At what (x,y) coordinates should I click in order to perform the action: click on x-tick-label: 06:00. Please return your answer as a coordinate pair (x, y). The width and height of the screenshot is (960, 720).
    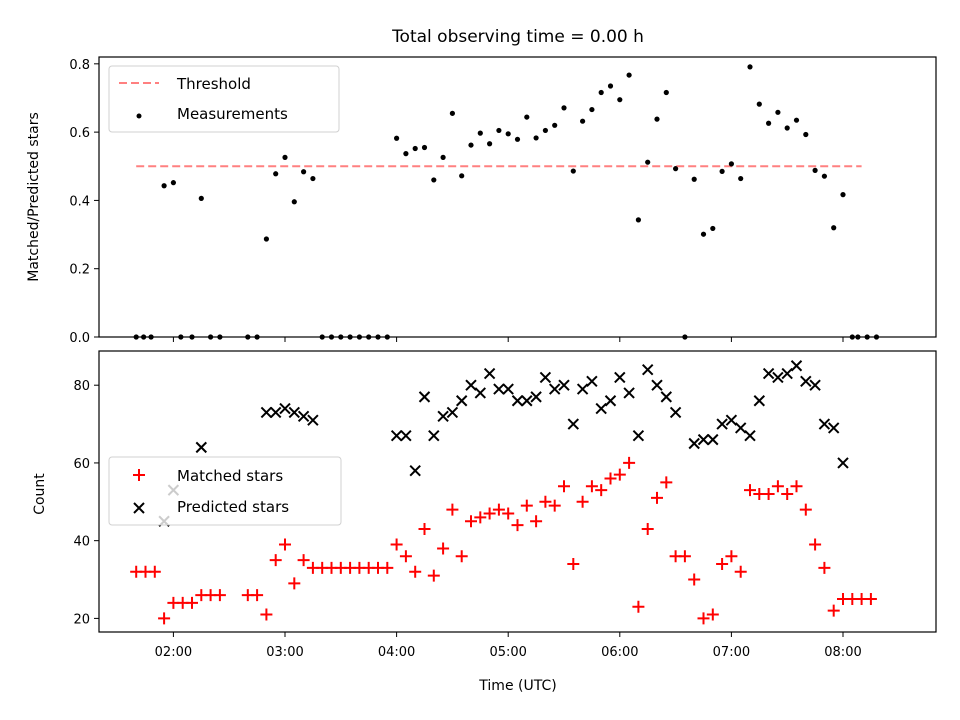
    Looking at the image, I should click on (619, 652).